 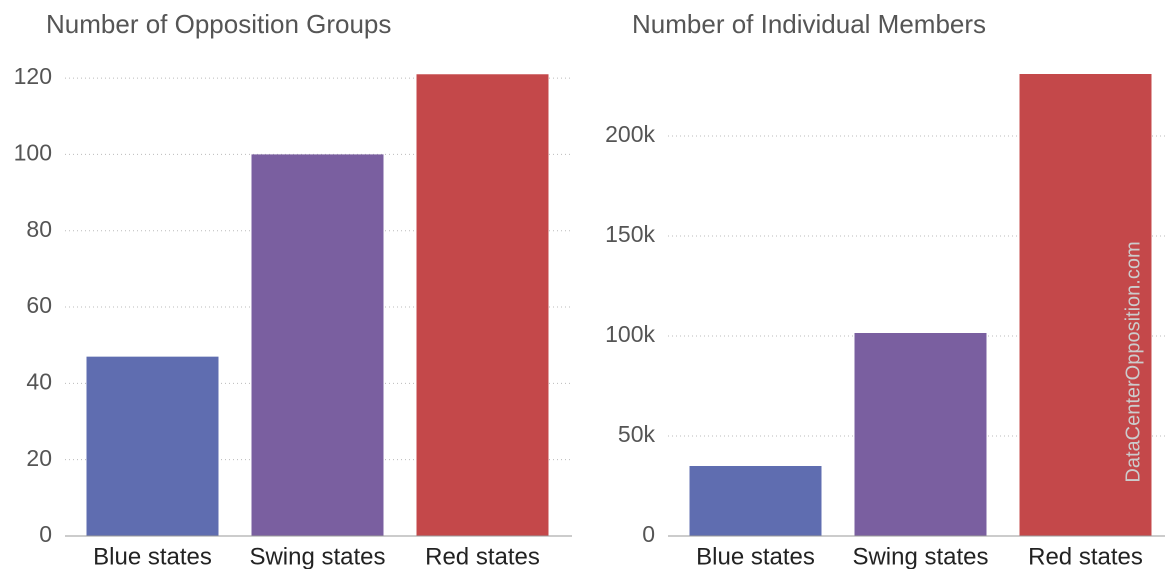 I want to click on y-tick-label: 50k, so click(x=637, y=434).